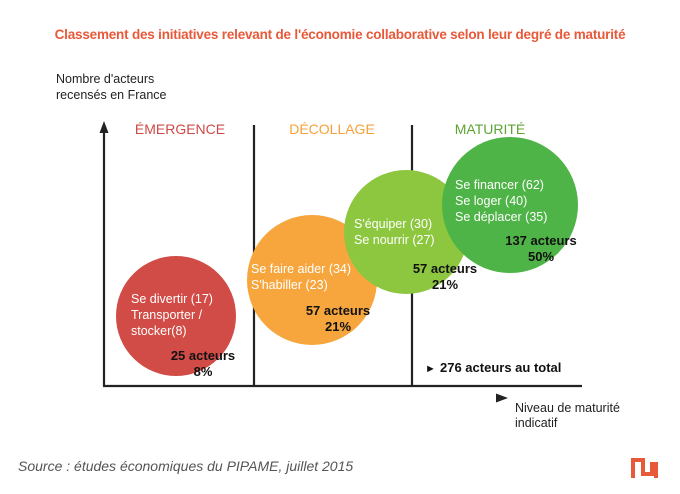 Image resolution: width=680 pixels, height=494 pixels. Describe the element at coordinates (338, 310) in the screenshot. I see `bubble-decollage-1-acteurs: 57 acteurs` at that location.